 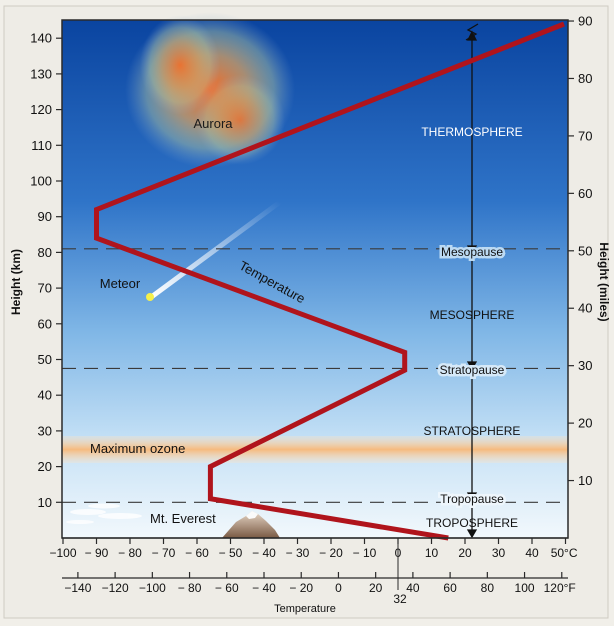 What do you see at coordinates (45, 395) in the screenshot?
I see `left-tick-label: 40` at bounding box center [45, 395].